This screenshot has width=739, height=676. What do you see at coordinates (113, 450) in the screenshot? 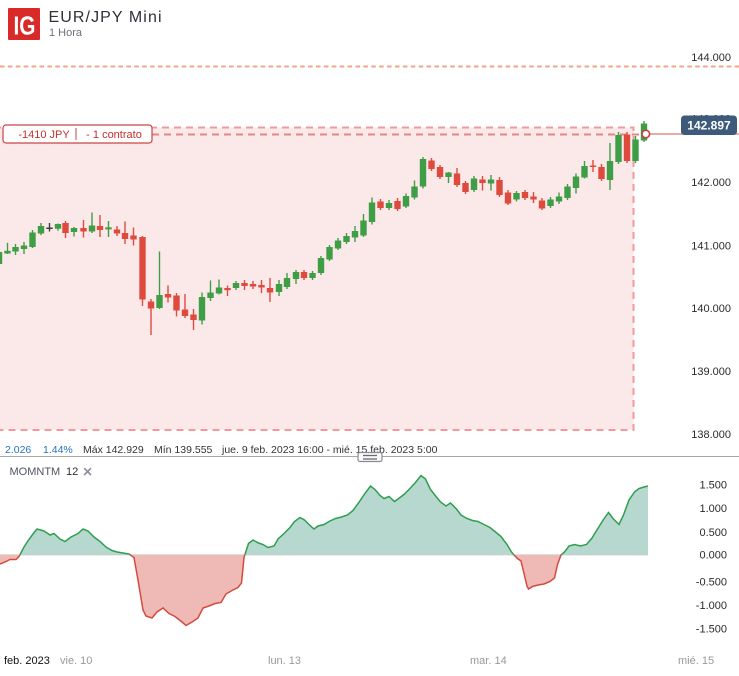
I see `svg-text: Máx 142.929` at bounding box center [113, 450].